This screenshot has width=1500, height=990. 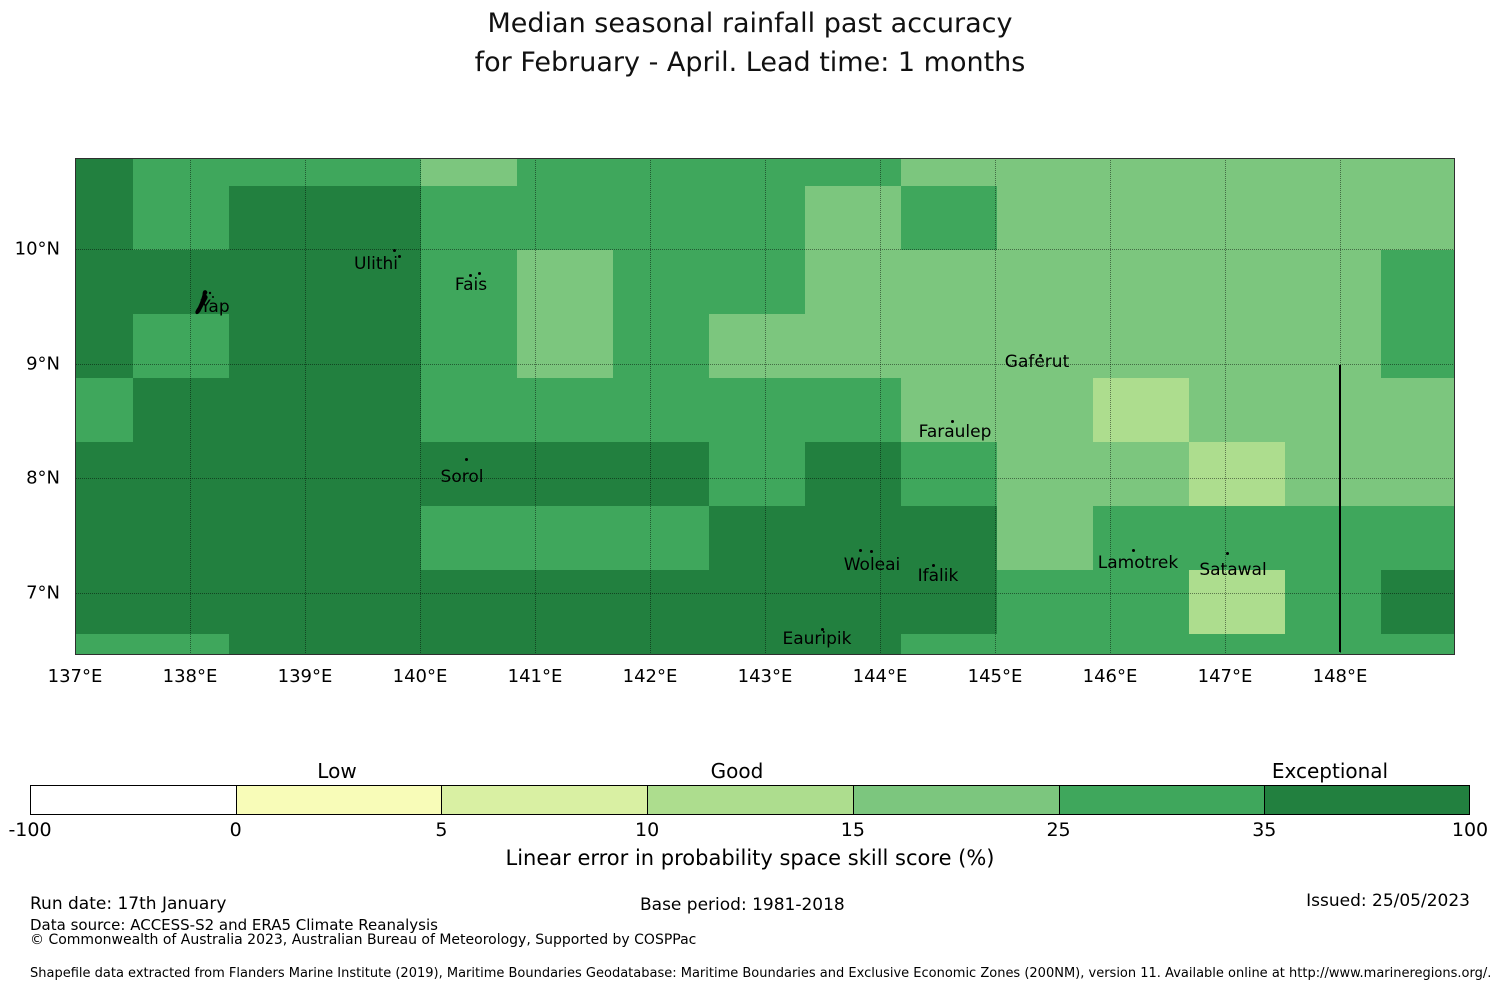 I want to click on island-label: Lamotrek, so click(x=1138, y=563).